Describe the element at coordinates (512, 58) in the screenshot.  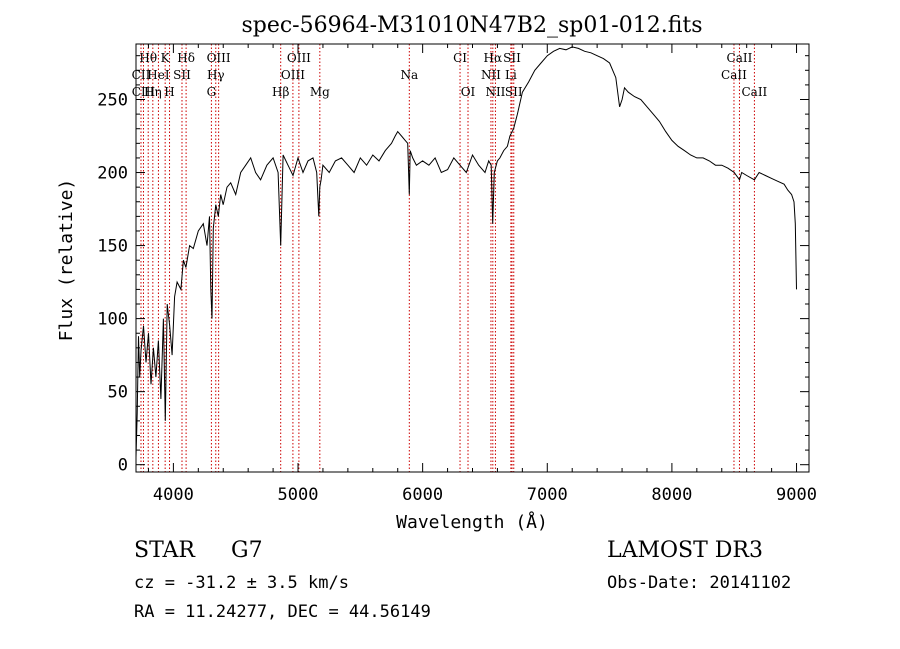
I see `line-label-top: SII` at that location.